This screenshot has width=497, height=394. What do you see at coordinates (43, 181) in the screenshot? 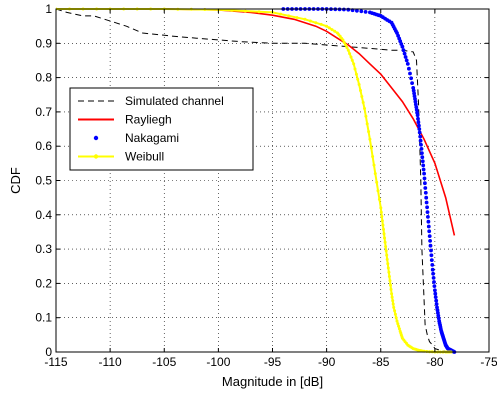
I see `y-tick-label: 0.5` at bounding box center [43, 181].